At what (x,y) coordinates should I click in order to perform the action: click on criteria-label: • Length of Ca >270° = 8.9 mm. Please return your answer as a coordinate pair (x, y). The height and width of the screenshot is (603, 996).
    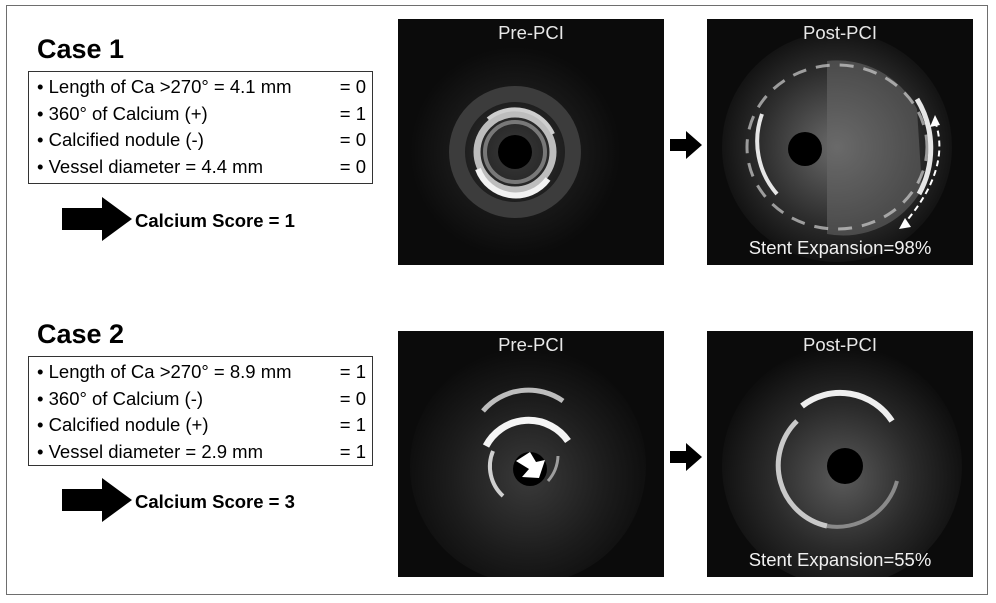
    Looking at the image, I should click on (164, 371).